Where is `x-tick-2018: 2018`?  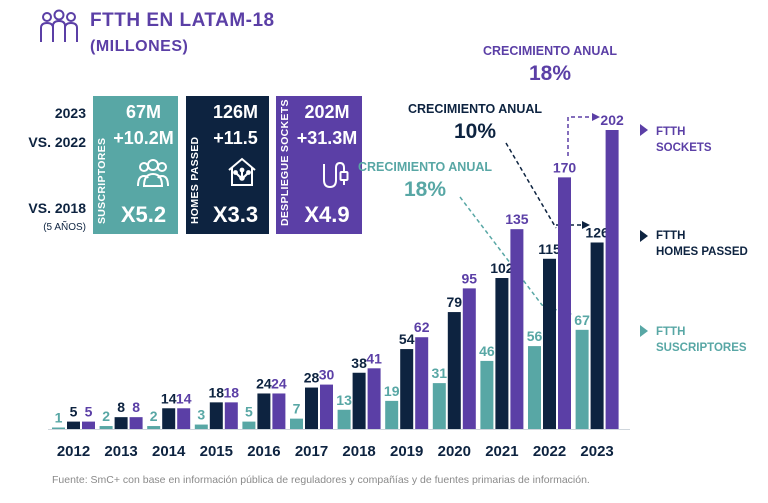 x-tick-2018: 2018 is located at coordinates (358, 451).